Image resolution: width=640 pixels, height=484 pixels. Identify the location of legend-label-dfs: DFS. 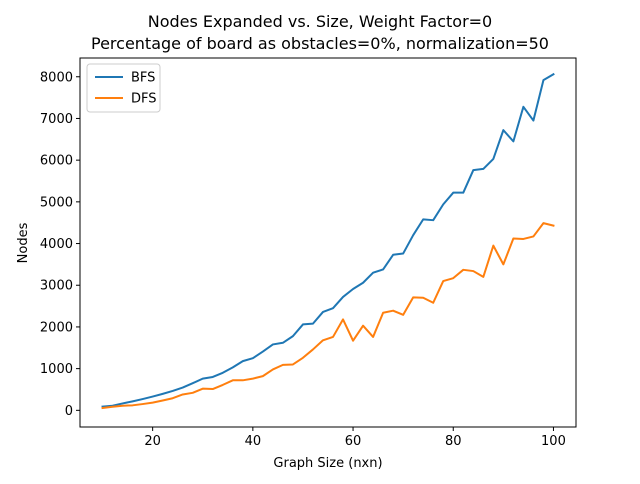
(144, 99).